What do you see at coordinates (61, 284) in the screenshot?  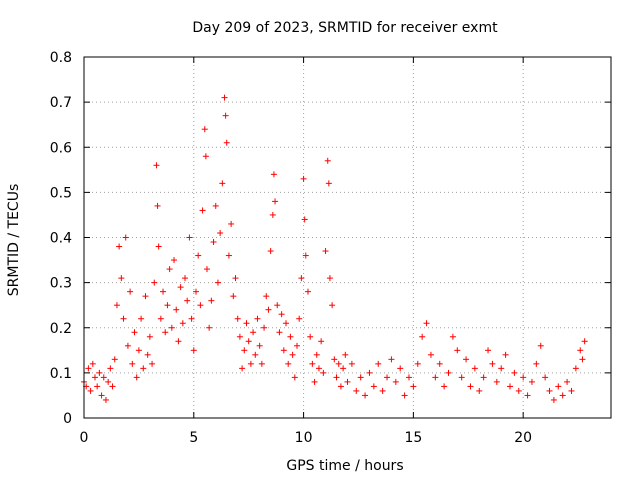 I see `y-tick-label: 0.3` at bounding box center [61, 284].